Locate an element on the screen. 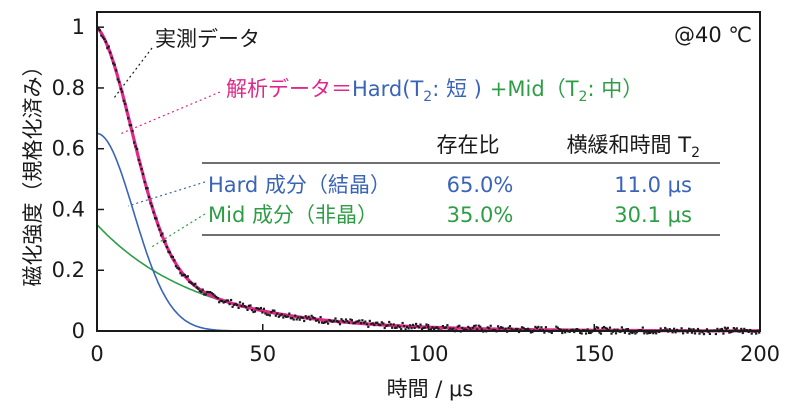 The height and width of the screenshot is (410, 800). mid-row-t2: 30.1 μs is located at coordinates (653, 215).